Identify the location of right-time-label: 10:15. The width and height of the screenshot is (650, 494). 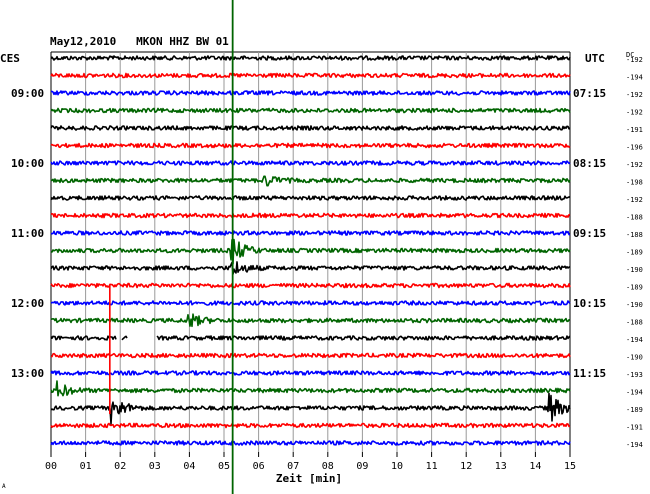
(589, 303).